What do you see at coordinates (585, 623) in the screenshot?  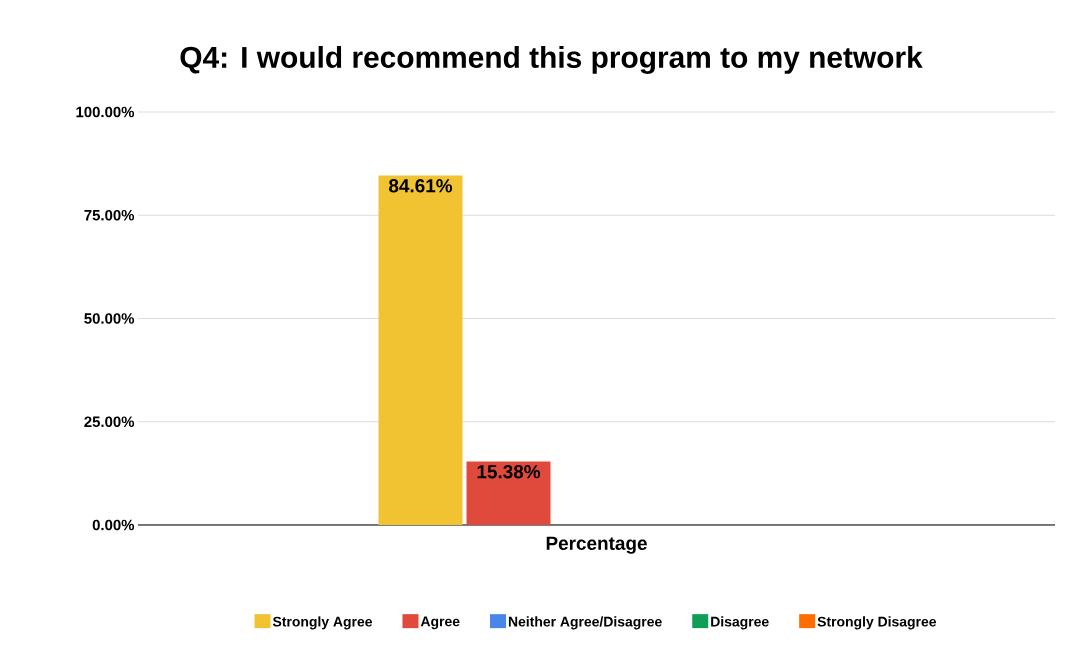 I see `legend-label: Neither Agree/Disagree` at bounding box center [585, 623].